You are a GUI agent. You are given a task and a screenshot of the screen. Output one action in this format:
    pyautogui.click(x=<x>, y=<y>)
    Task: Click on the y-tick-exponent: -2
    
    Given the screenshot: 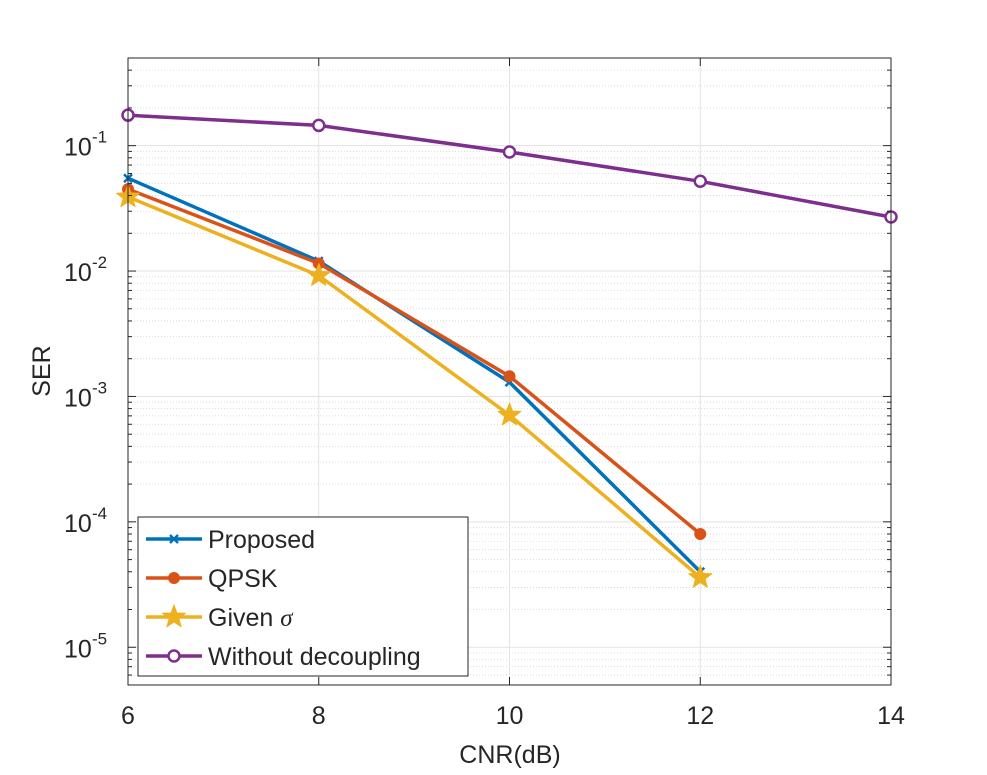 What is the action you would take?
    pyautogui.click(x=99, y=262)
    